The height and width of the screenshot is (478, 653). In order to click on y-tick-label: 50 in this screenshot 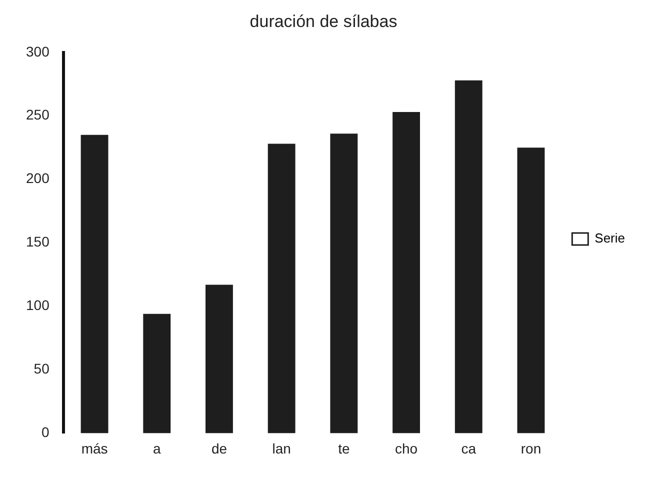, I will do `click(42, 368)`.